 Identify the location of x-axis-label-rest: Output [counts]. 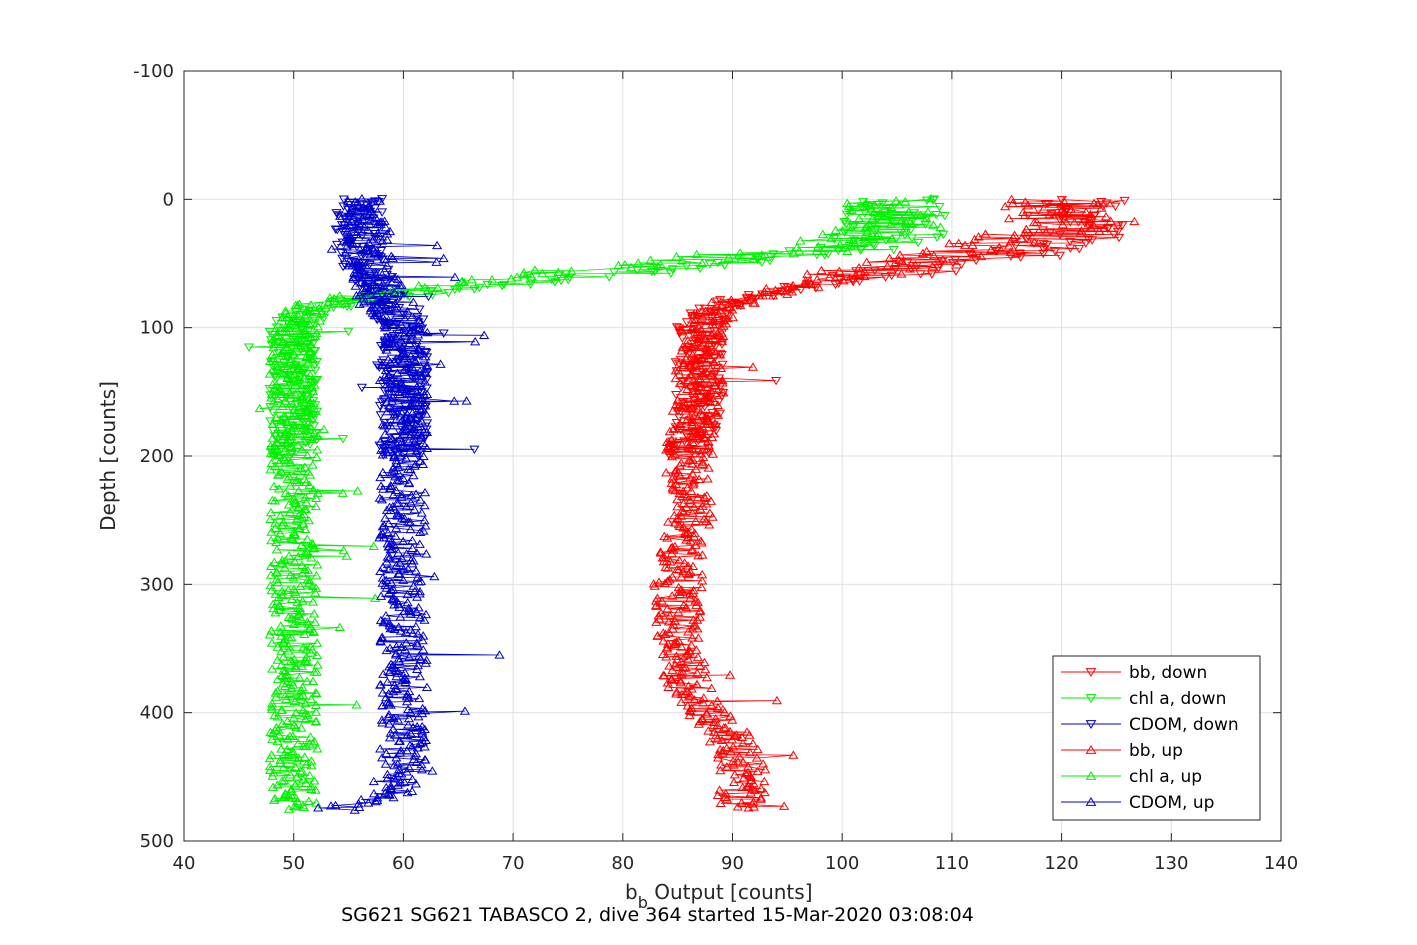
(730, 892).